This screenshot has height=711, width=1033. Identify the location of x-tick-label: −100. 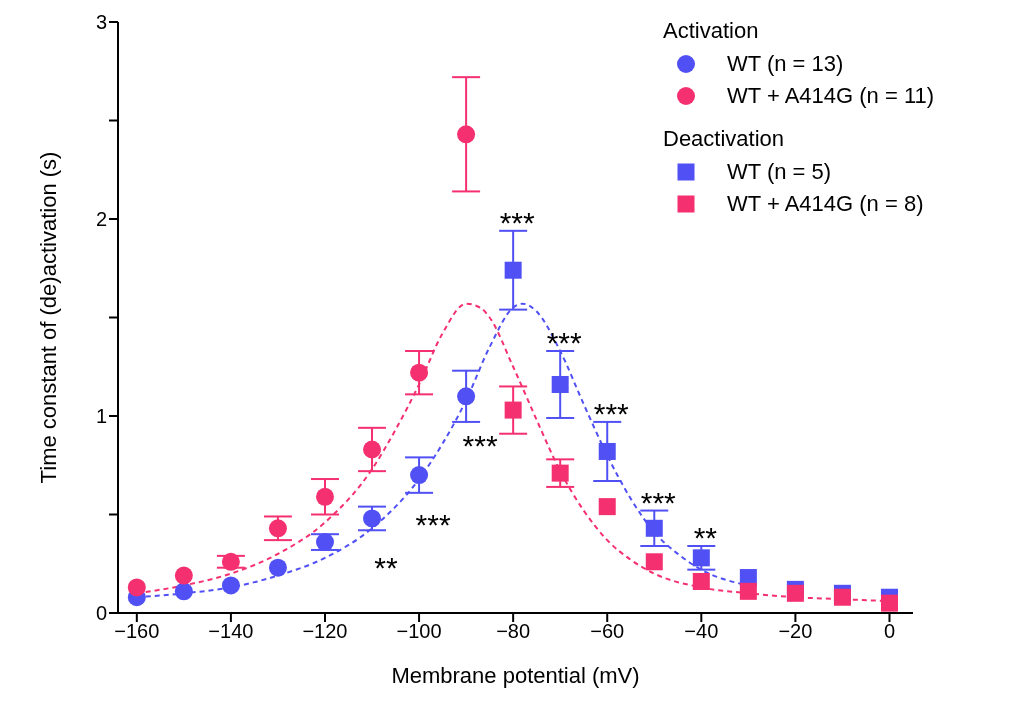
(419, 631).